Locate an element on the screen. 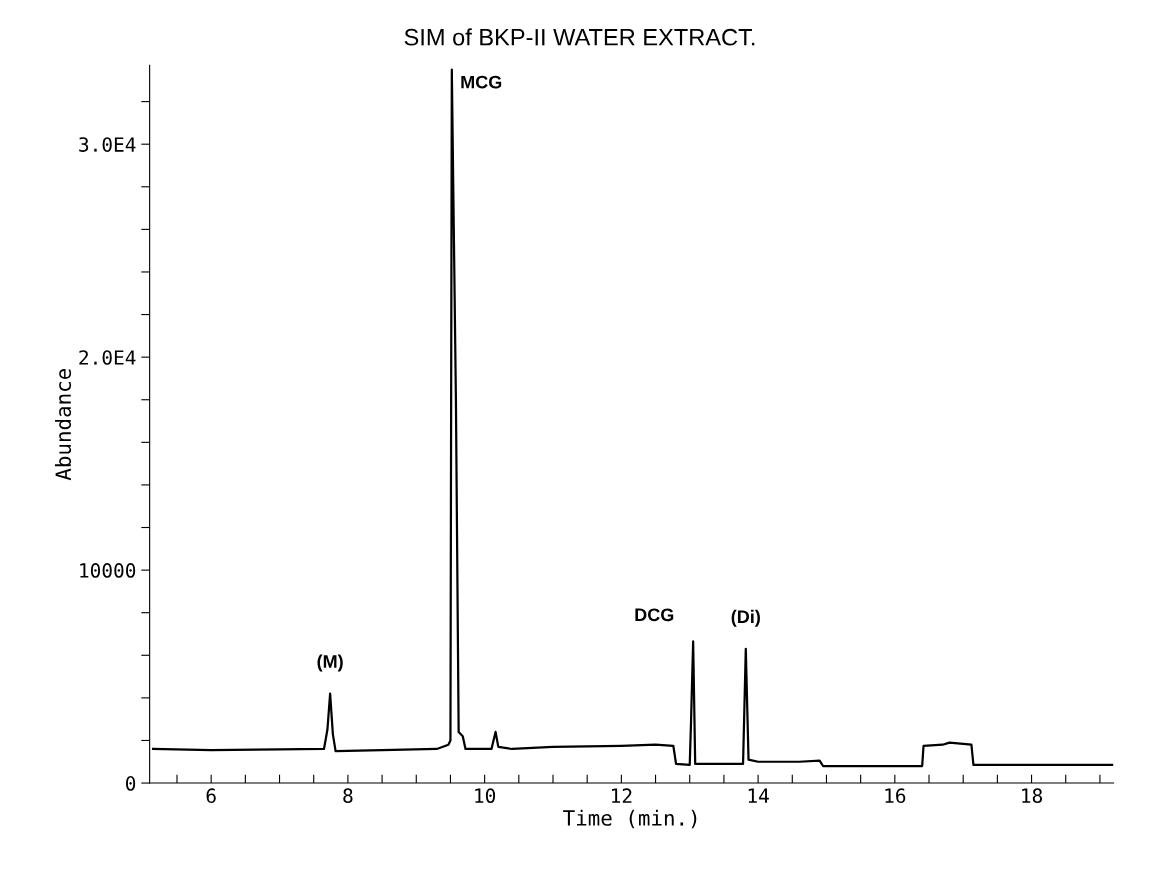 Image resolution: width=1160 pixels, height=872 pixels. annotation: (Di) is located at coordinates (745, 618).